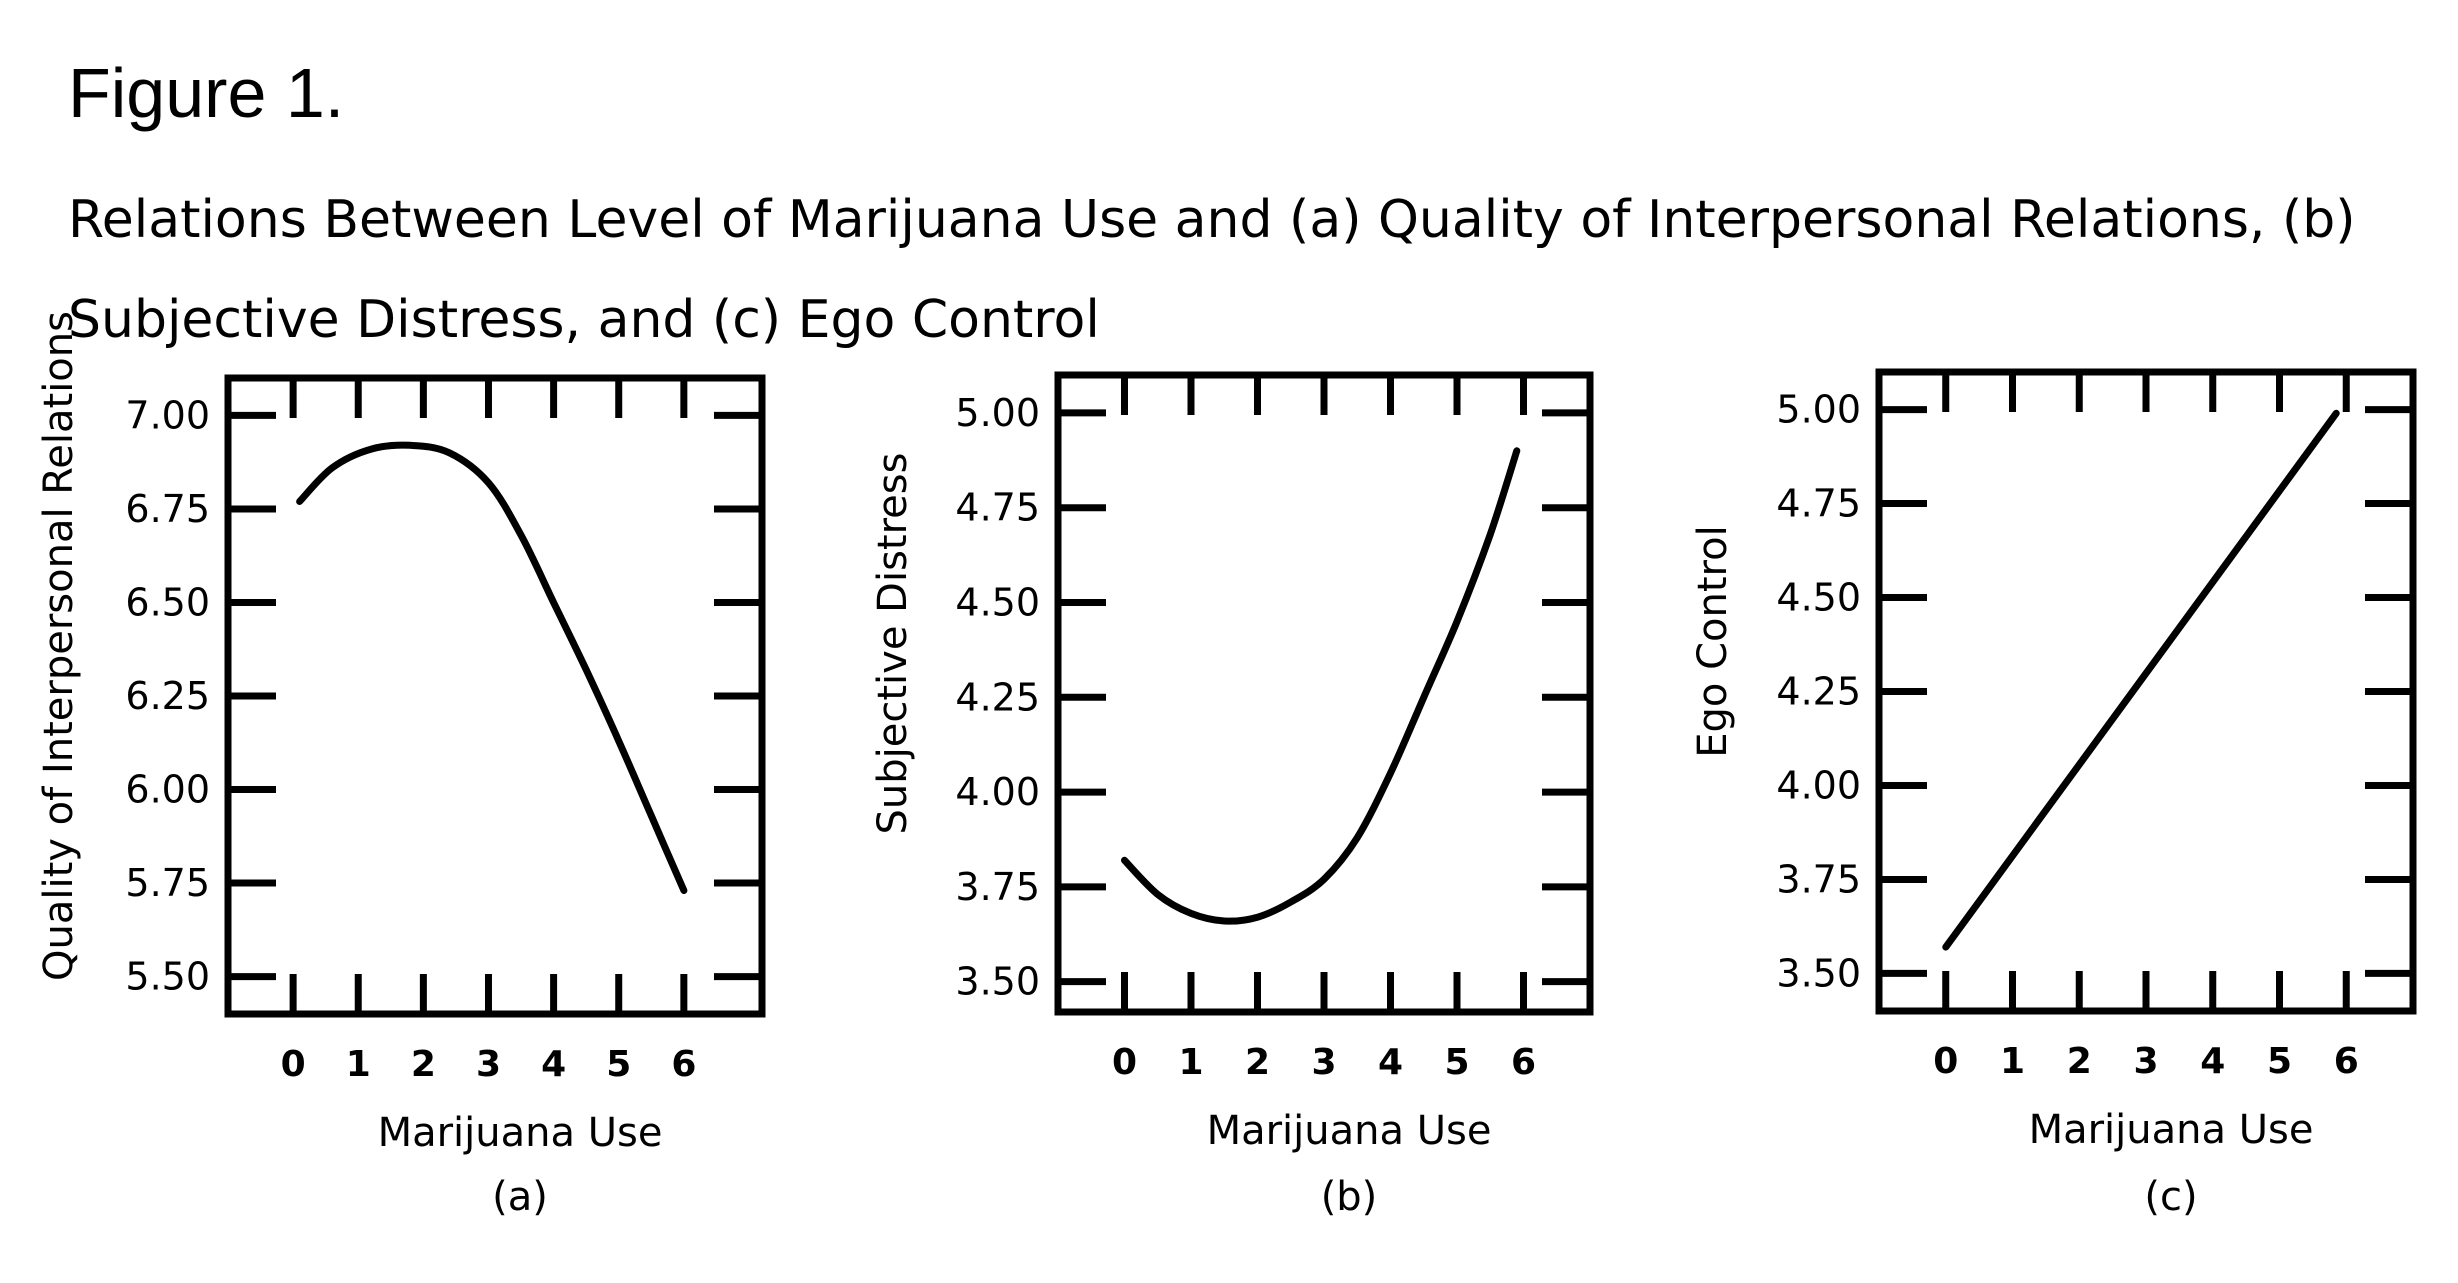 The width and height of the screenshot is (2458, 1283). Describe the element at coordinates (167, 790) in the screenshot. I see `y-tick-label: 6.00` at that location.